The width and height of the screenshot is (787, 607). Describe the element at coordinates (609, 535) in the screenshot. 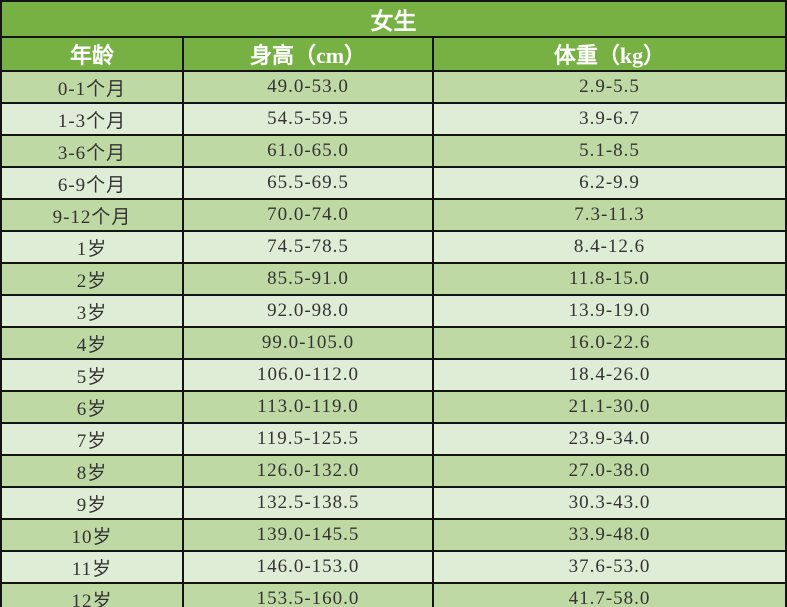

I see `weight-cell: 33.9-48.0` at that location.